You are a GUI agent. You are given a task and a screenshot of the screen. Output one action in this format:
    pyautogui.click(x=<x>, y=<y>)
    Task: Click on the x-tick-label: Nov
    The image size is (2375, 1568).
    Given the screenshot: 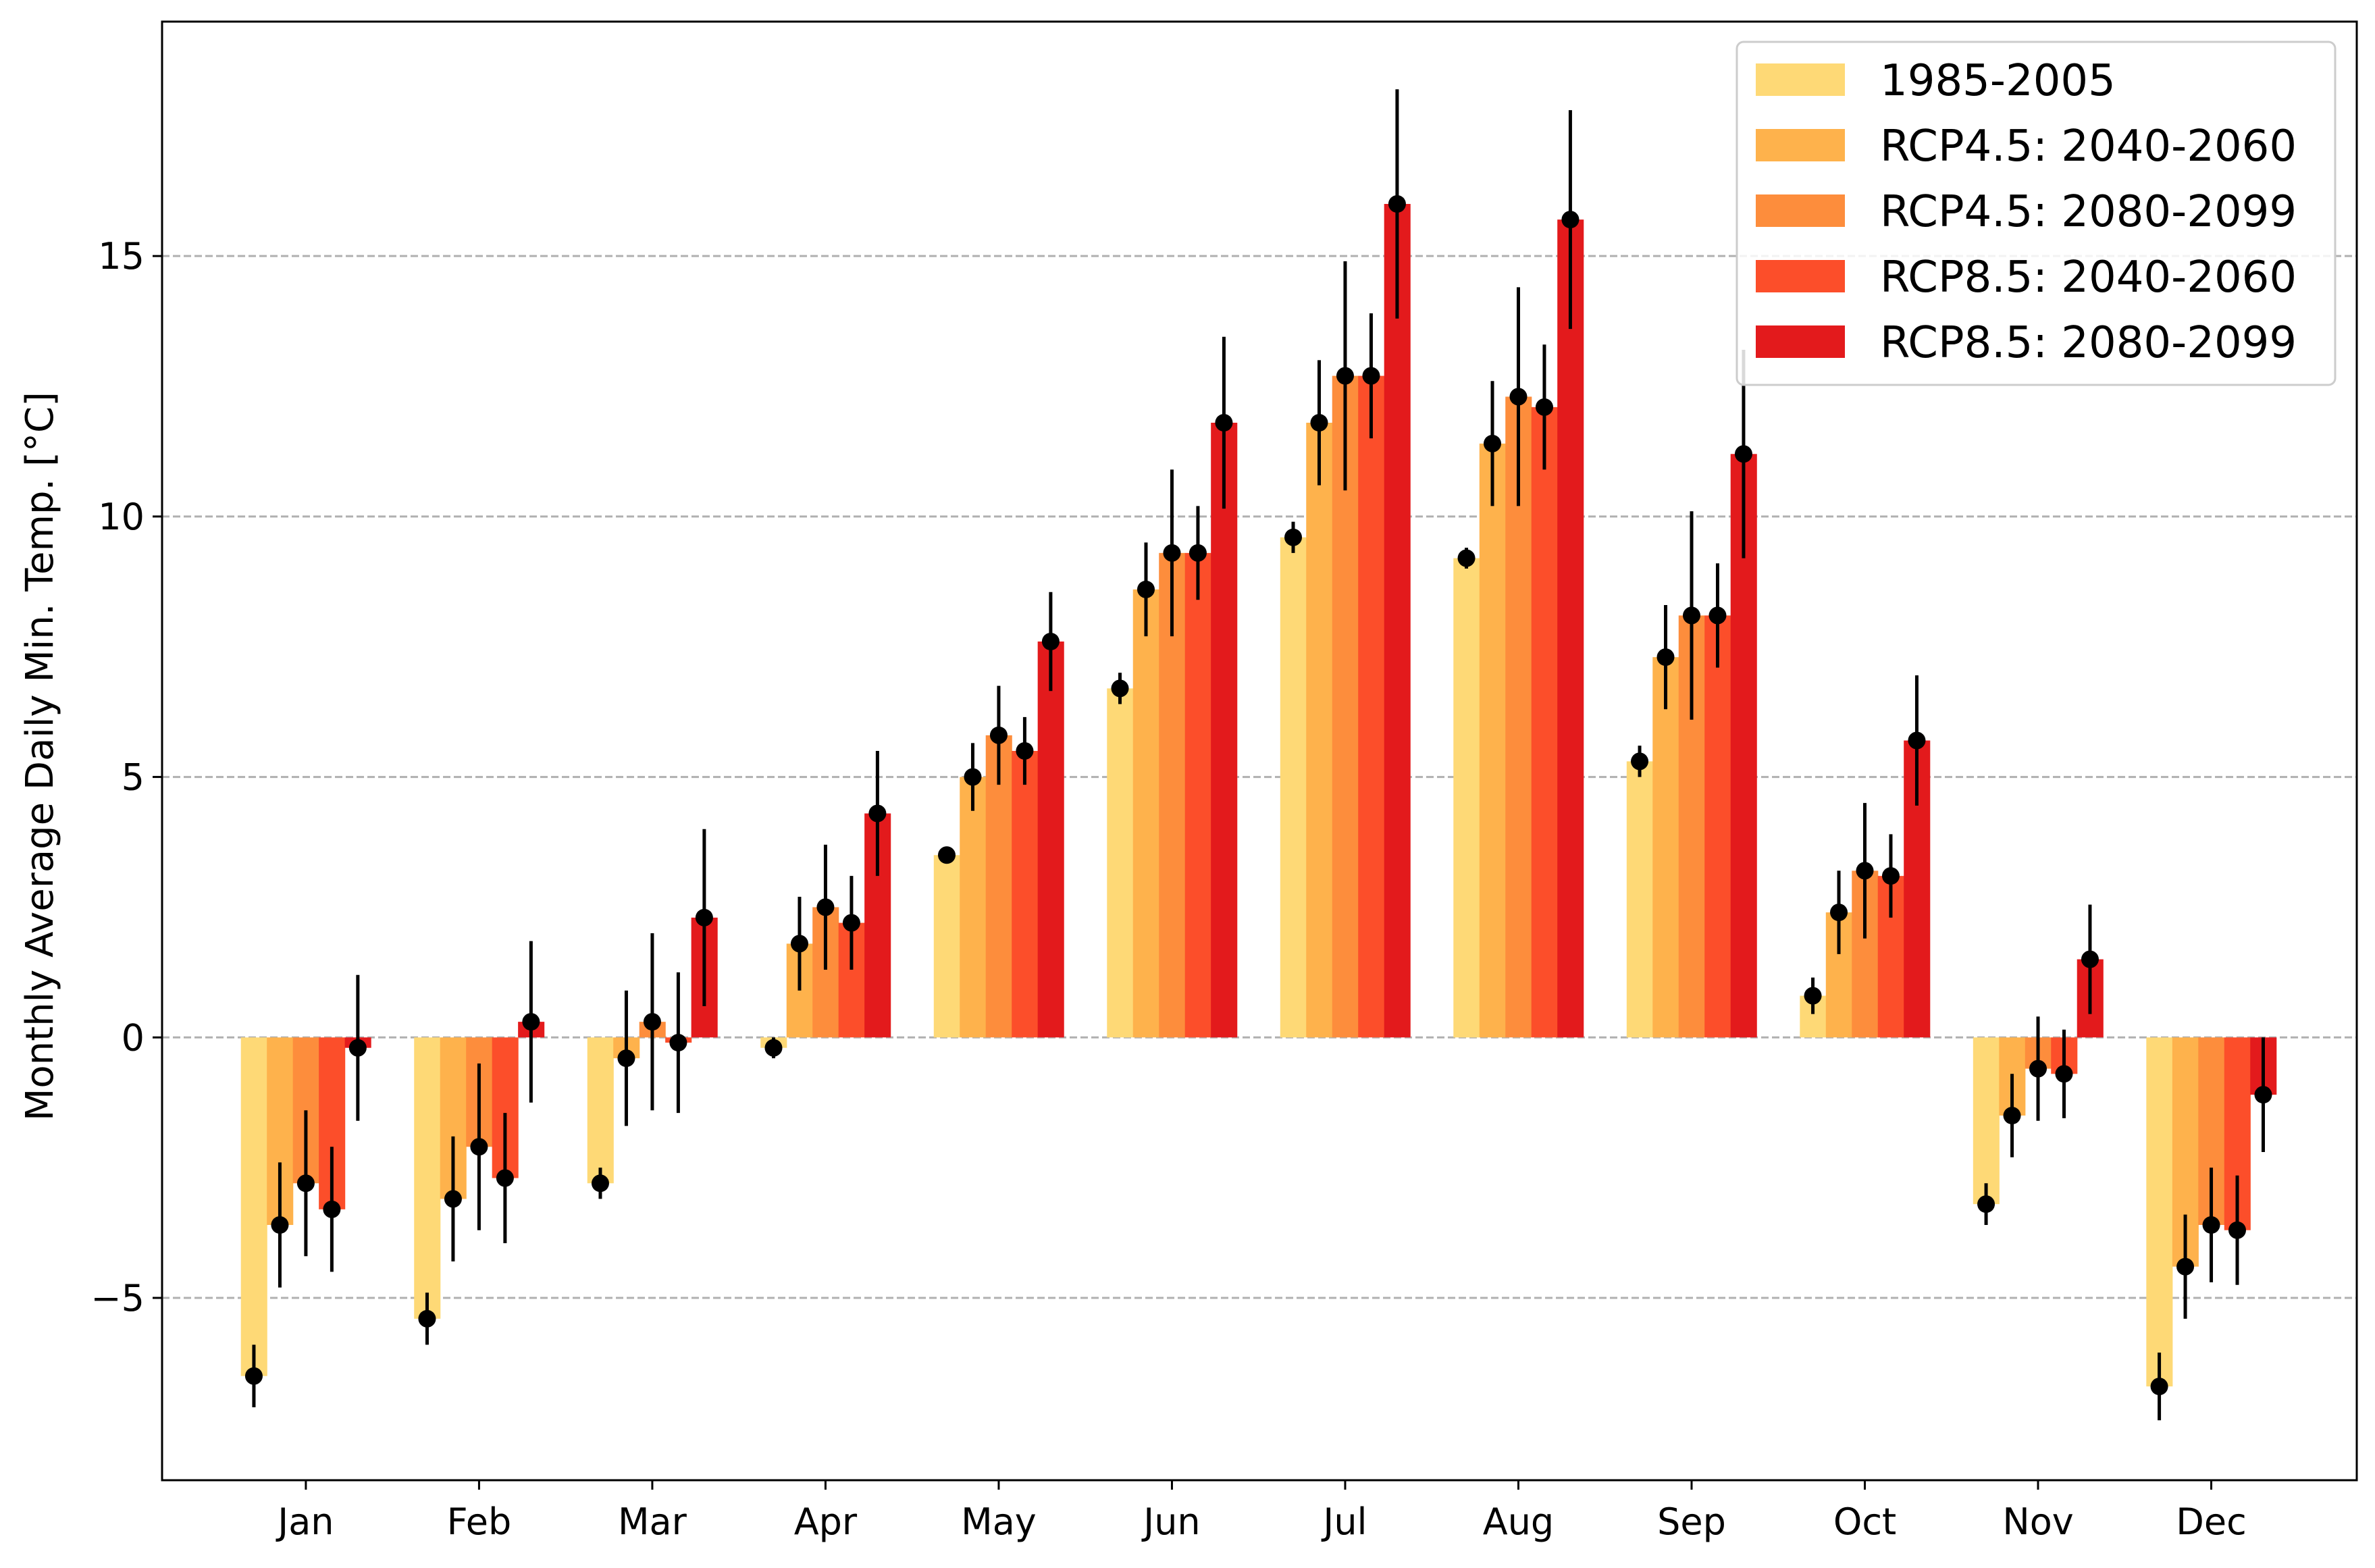 What is the action you would take?
    pyautogui.click(x=2037, y=1522)
    